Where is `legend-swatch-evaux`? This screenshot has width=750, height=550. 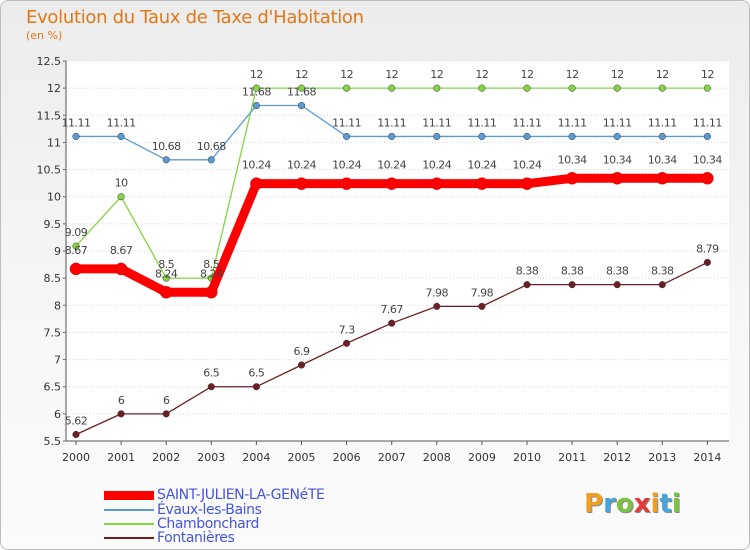
legend-swatch-evaux is located at coordinates (129, 510).